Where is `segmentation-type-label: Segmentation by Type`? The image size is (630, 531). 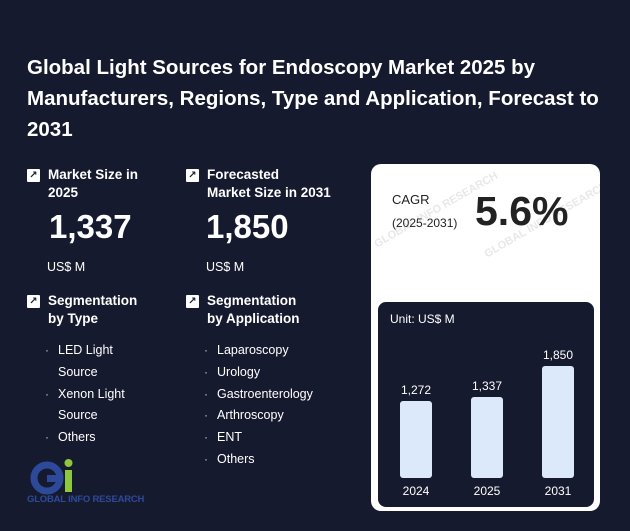
segmentation-type-label: Segmentation by Type is located at coordinates (93, 309).